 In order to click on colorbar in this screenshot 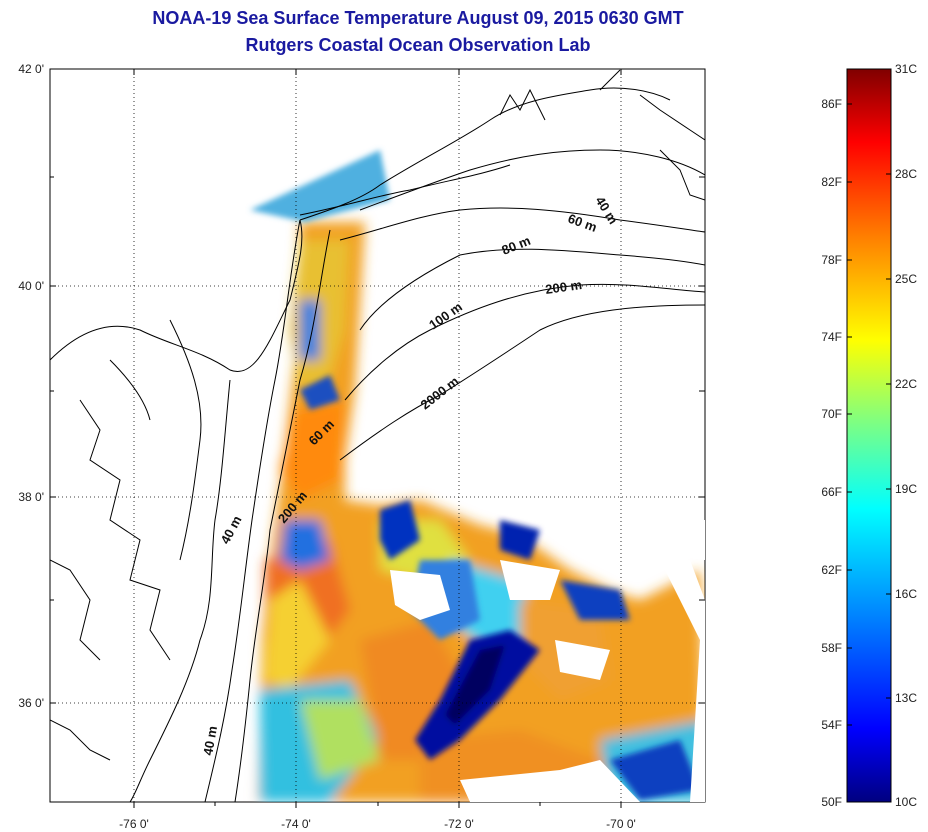, I will do `click(869, 435)`.